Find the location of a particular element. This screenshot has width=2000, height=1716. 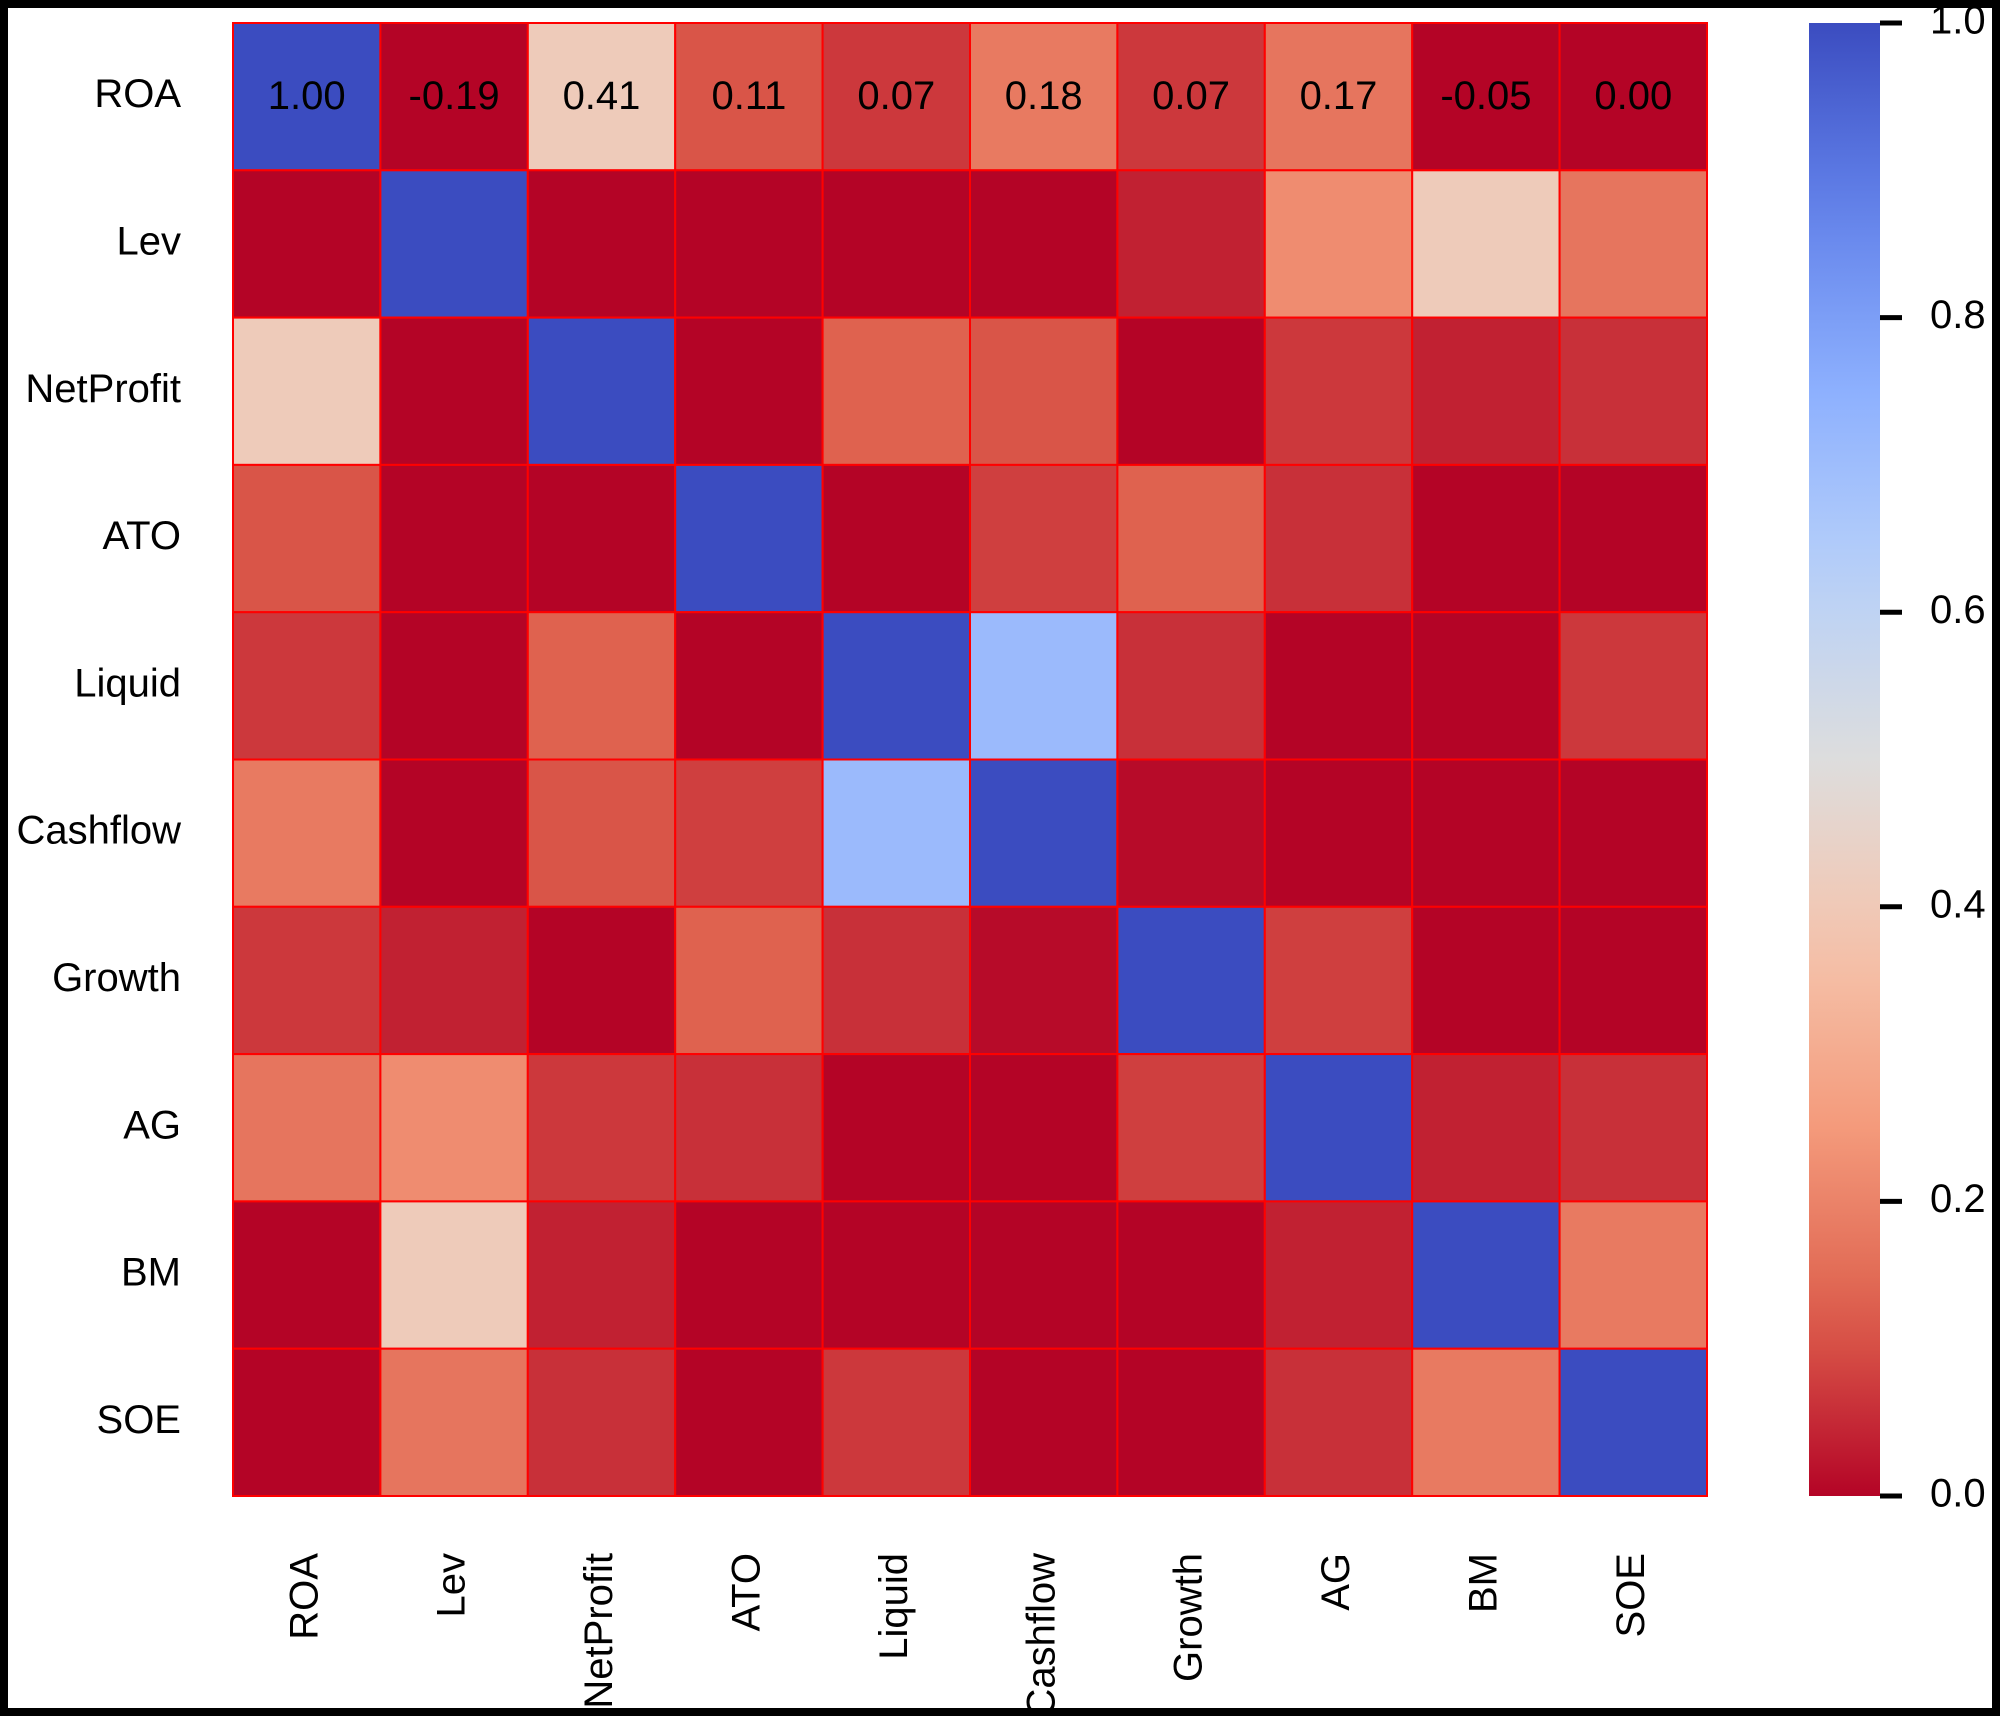

y-tick-label: Cashflow is located at coordinates (98, 831).